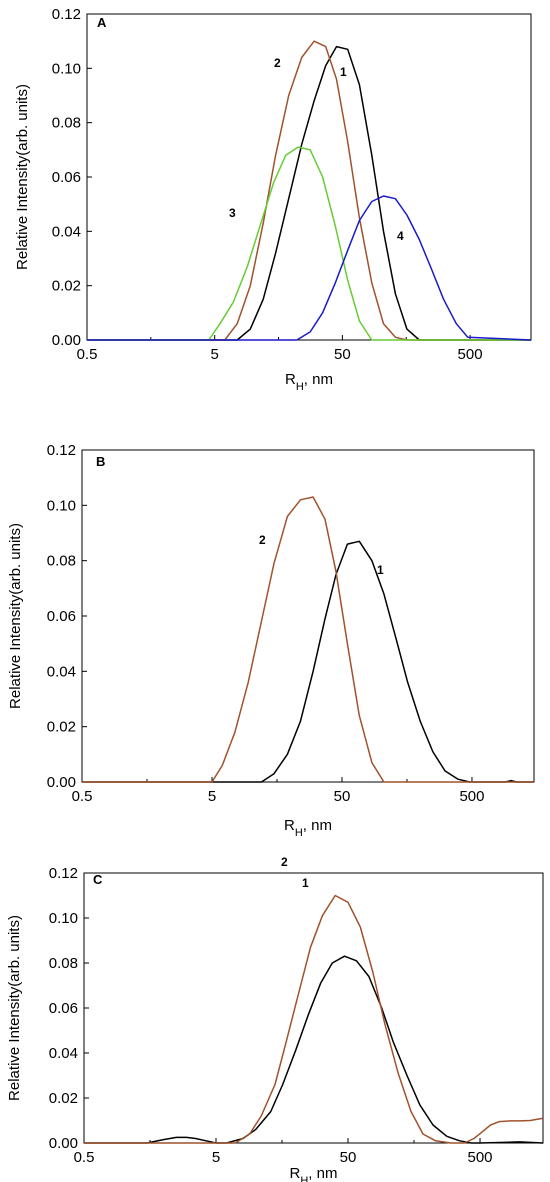 This screenshot has width=550, height=1182. What do you see at coordinates (100, 461) in the screenshot?
I see `panel-label-b: B` at bounding box center [100, 461].